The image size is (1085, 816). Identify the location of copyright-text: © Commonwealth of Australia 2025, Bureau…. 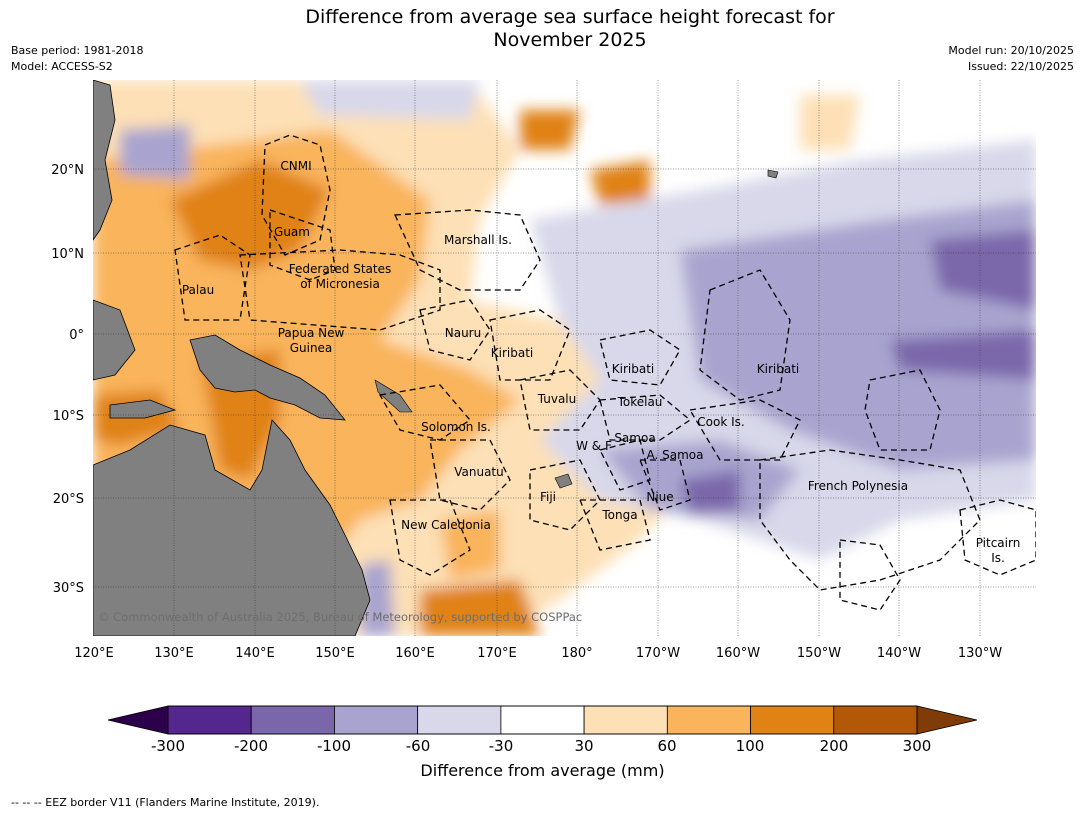
(340, 617).